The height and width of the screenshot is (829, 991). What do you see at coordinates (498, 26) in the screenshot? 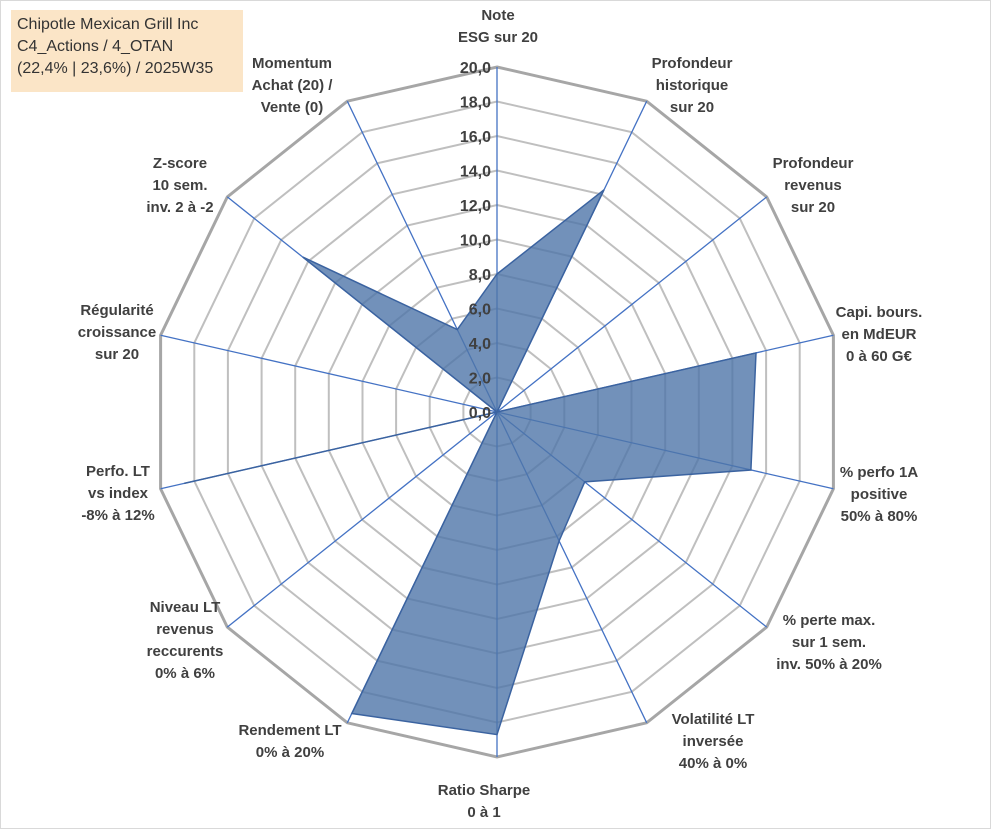
I see `category-label: Note ESG sur 20` at bounding box center [498, 26].